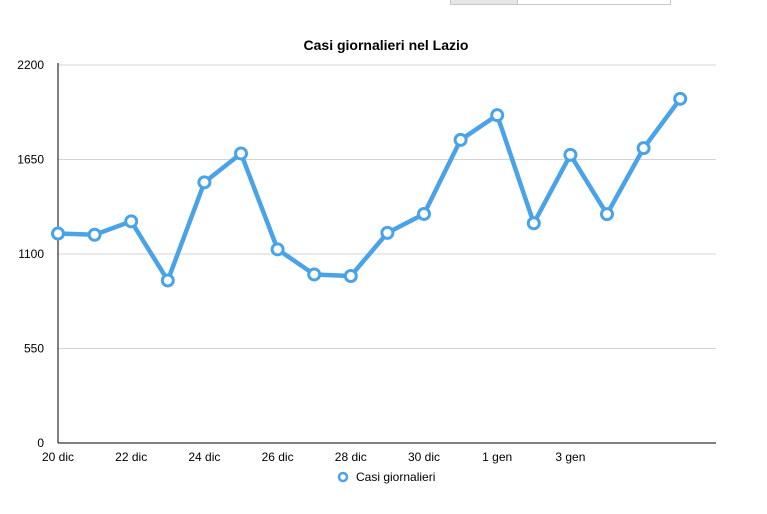 This screenshot has height=514, width=767. Describe the element at coordinates (278, 457) in the screenshot. I see `x-tick-label: 26 dic` at that location.